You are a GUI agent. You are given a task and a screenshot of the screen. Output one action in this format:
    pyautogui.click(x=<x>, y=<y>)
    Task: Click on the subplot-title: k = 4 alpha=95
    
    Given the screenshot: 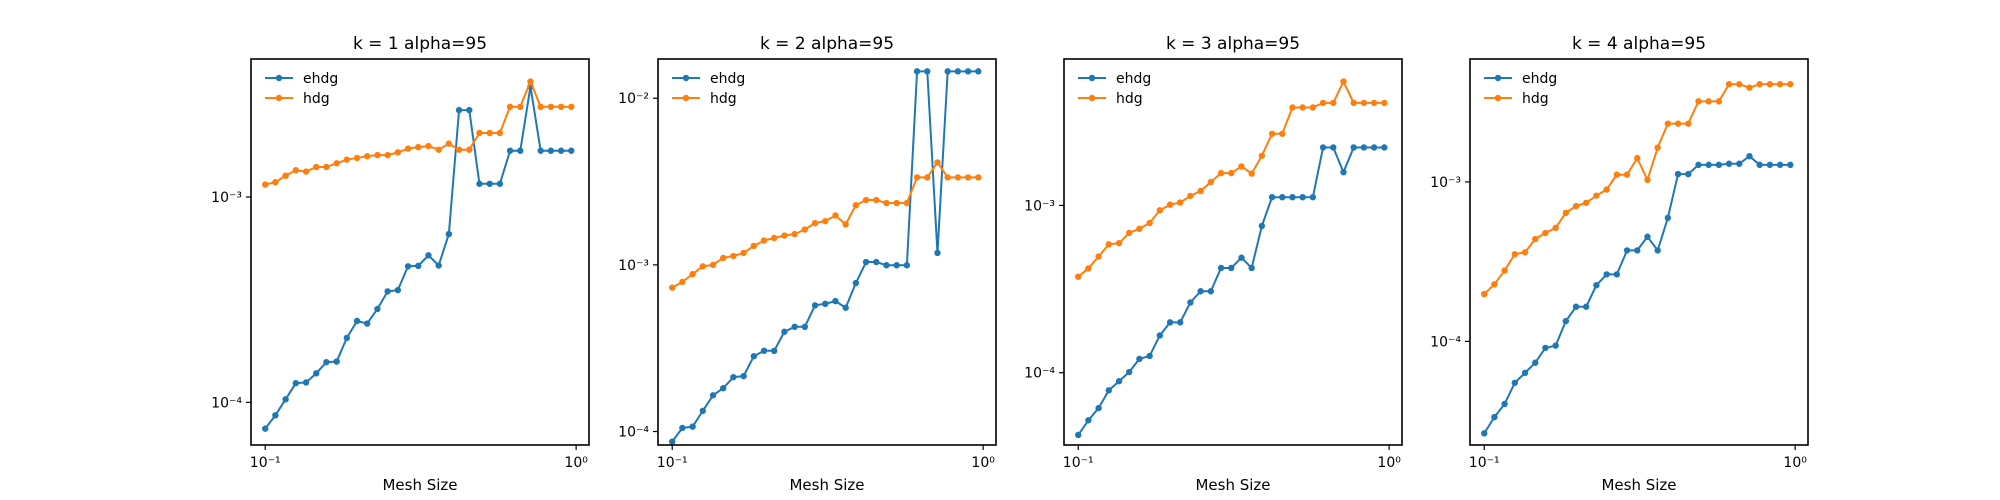 What is the action you would take?
    pyautogui.click(x=1639, y=44)
    